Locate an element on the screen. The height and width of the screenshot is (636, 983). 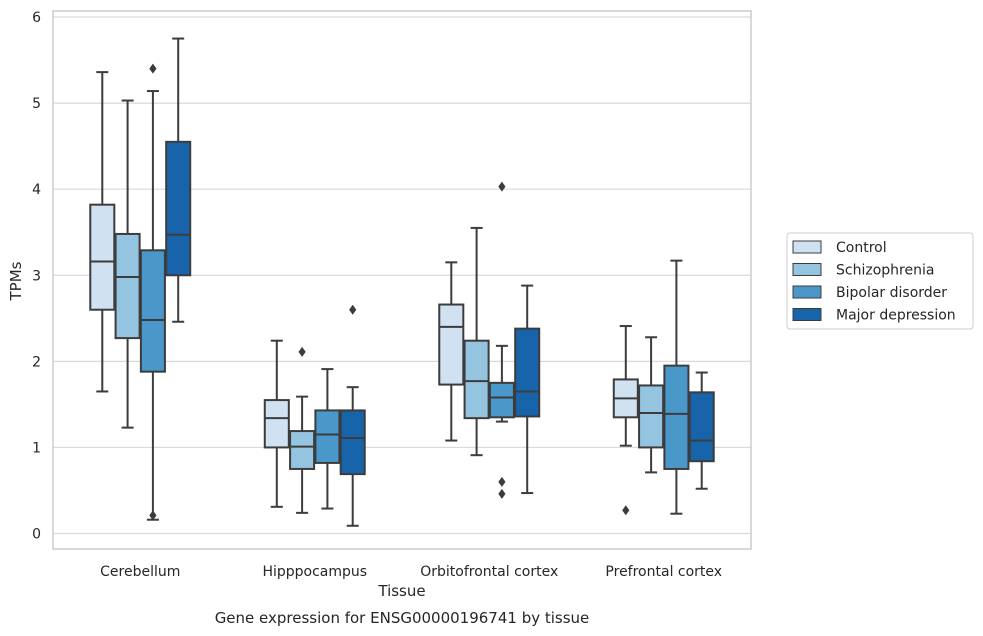
x-tick-label: Hipppocampus is located at coordinates (314, 572).